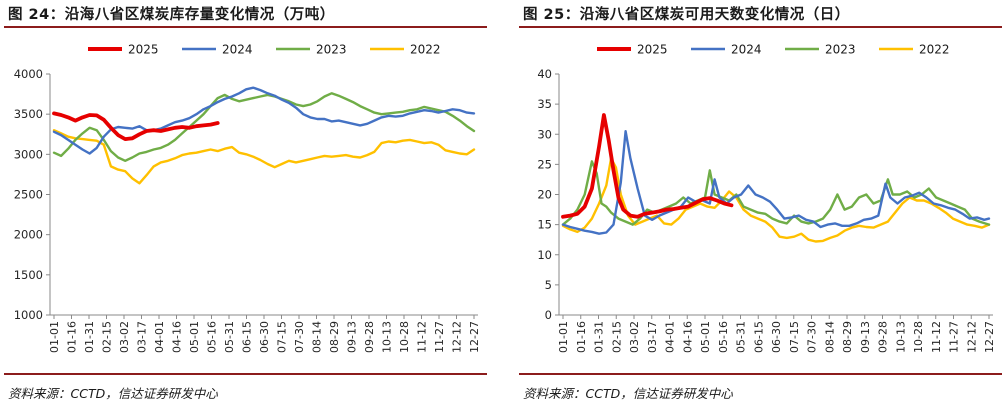 Image resolution: width=1006 pixels, height=405 pixels. Describe the element at coordinates (28, 154) in the screenshot. I see `y-tick-label: 3000` at that location.